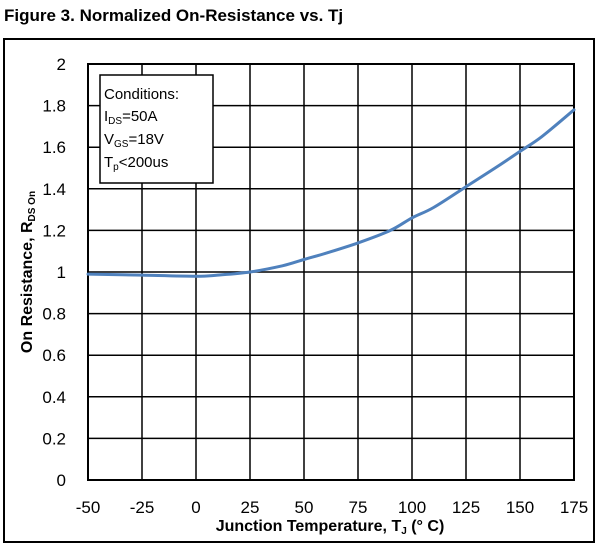 The height and width of the screenshot is (547, 600). Describe the element at coordinates (54, 189) in the screenshot. I see `y-tick-label: 1.4` at that location.